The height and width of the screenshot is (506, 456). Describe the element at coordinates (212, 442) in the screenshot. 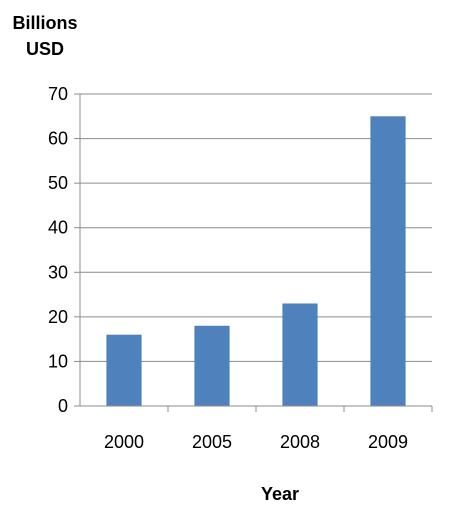

I see `x-tick-label: 2005` at that location.